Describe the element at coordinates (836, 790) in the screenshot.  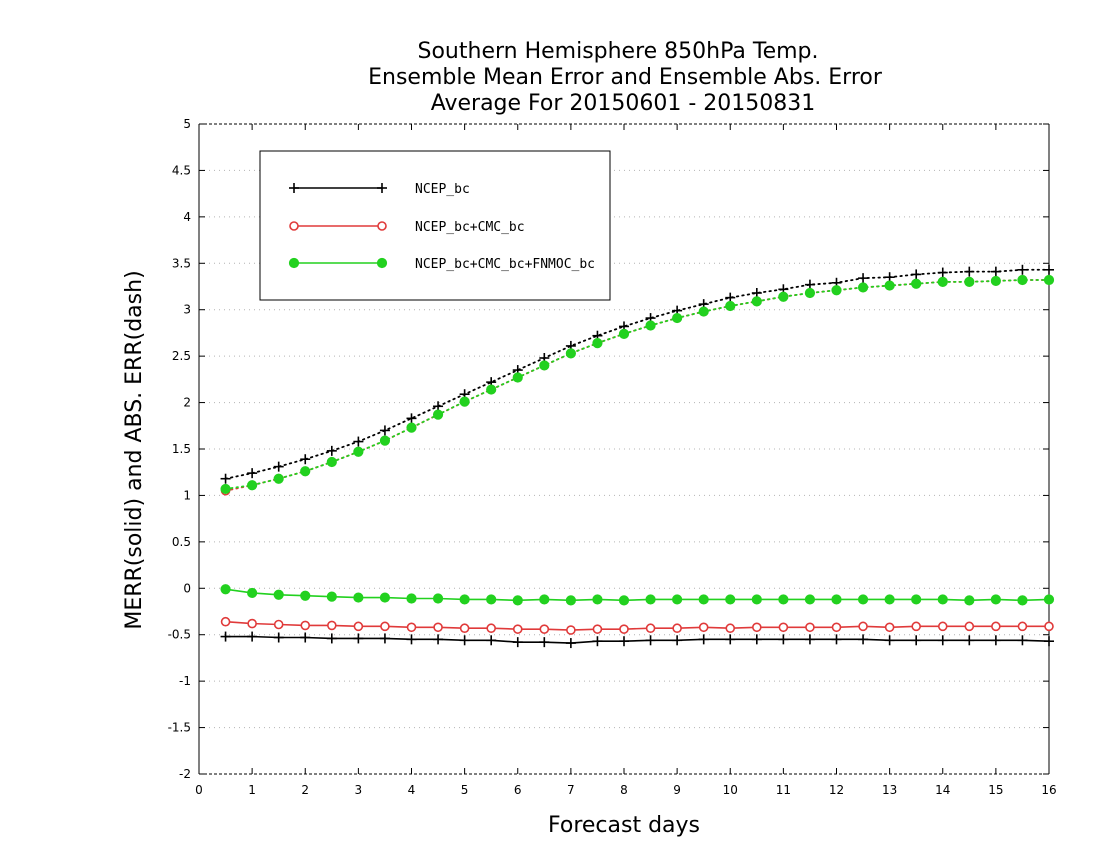
I see `x-tick-label: 12` at that location.